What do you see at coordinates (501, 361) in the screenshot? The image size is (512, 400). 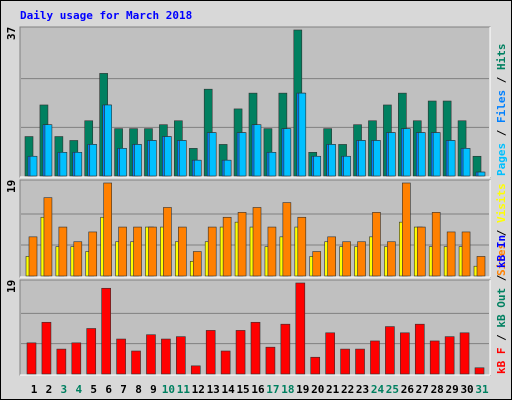 I see `legend-item: kB F` at bounding box center [501, 361].